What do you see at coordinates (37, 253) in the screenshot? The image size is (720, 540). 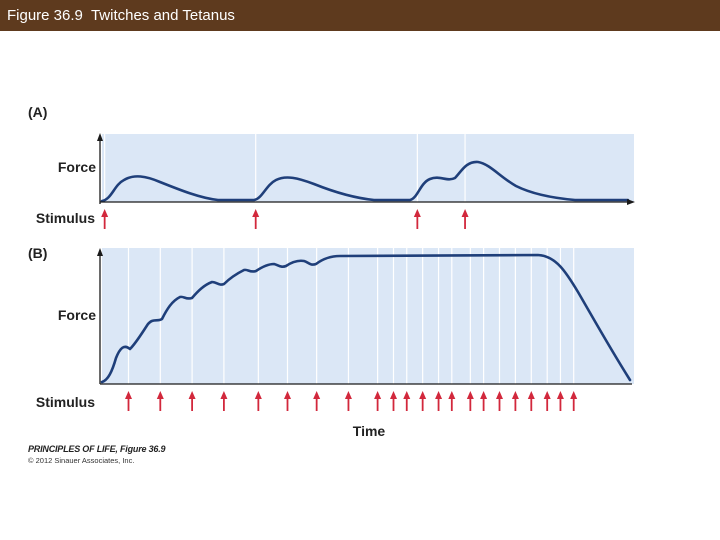 I see `panel-b-label: (B)` at bounding box center [37, 253].